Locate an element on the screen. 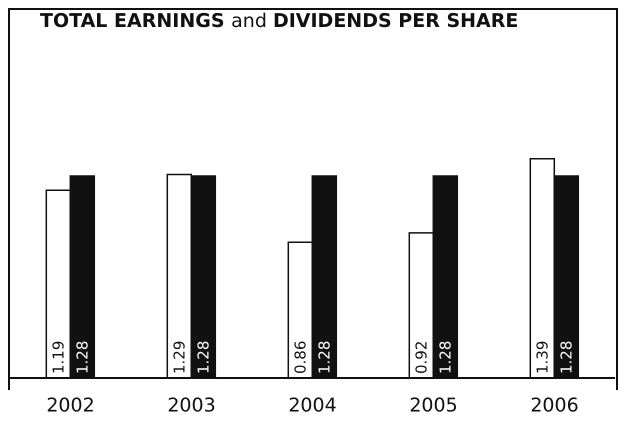 The image size is (625, 438). x-tick-label: 2006 is located at coordinates (554, 405).